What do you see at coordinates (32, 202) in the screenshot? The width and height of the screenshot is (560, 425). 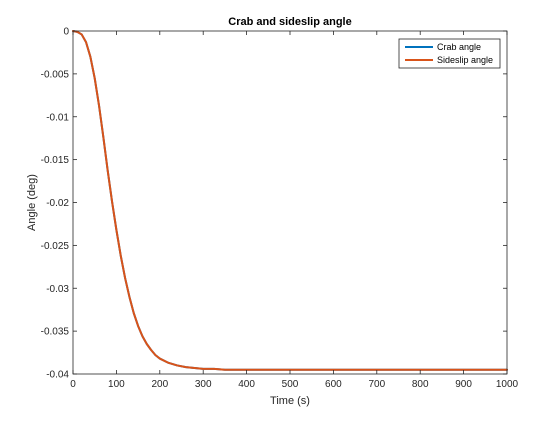 I see `y-axis-label: Angle (deg)` at bounding box center [32, 202].